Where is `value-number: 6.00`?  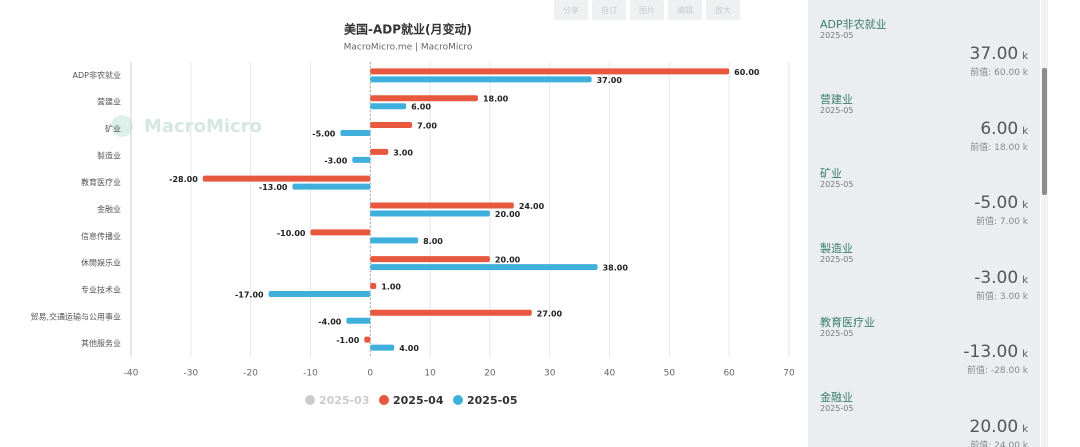 value-number: 6.00 is located at coordinates (999, 128).